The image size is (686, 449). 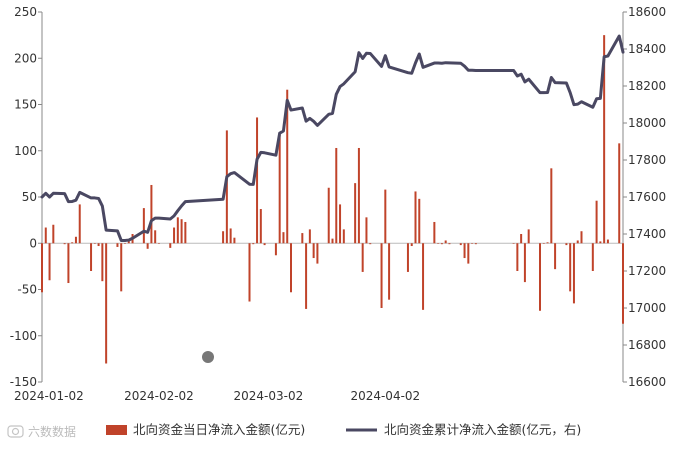 What do you see at coordinates (25, 12) in the screenshot?
I see `left-tick-label: 250` at bounding box center [25, 12].